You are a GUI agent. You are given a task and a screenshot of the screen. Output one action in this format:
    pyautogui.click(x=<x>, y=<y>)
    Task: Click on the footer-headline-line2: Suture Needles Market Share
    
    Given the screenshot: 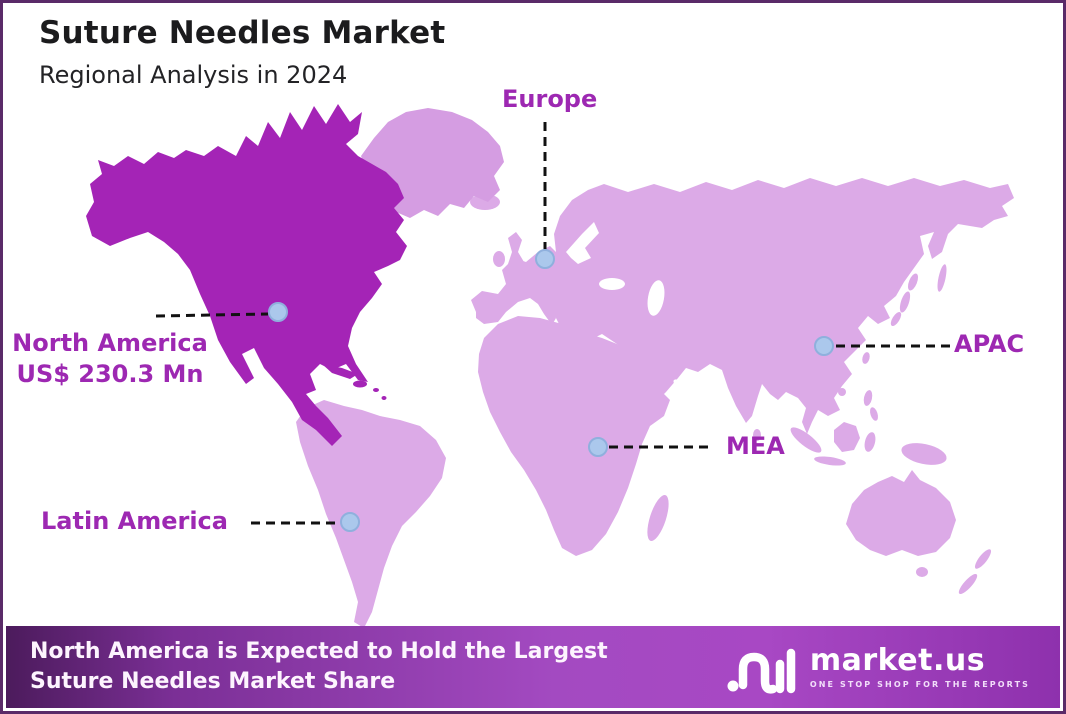 What is the action you would take?
    pyautogui.click(x=213, y=681)
    